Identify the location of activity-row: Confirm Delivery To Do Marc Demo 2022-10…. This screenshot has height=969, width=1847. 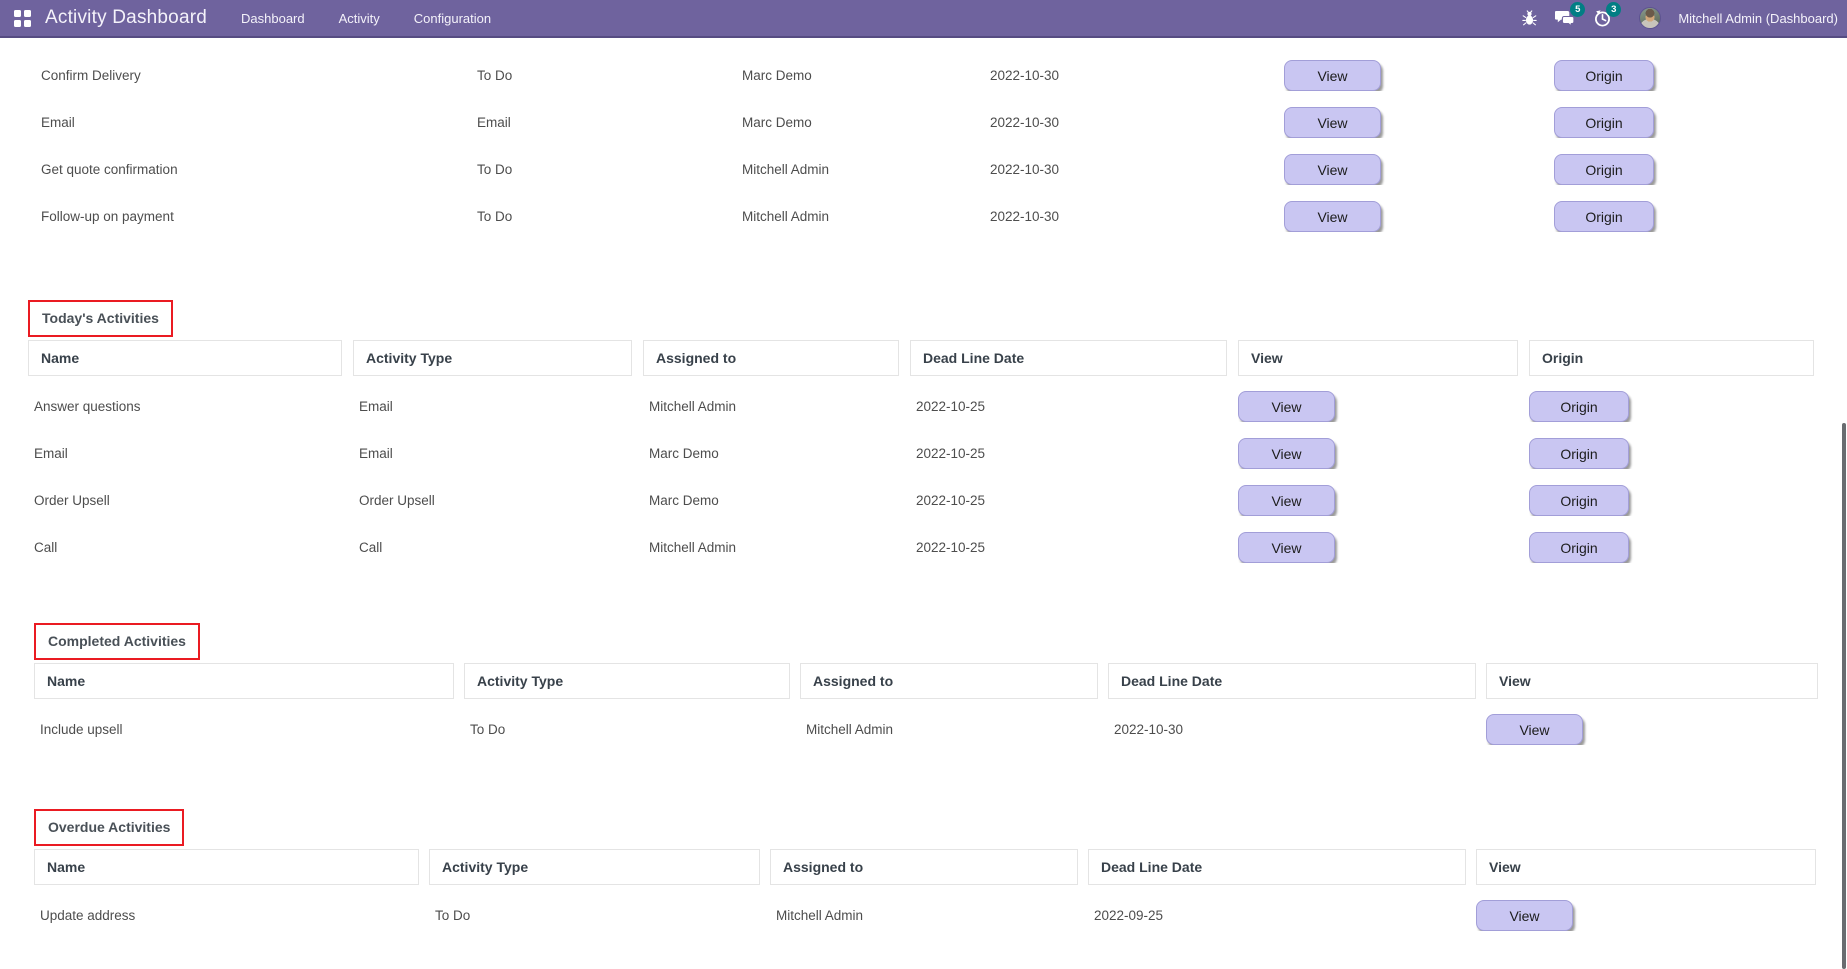
(929, 75).